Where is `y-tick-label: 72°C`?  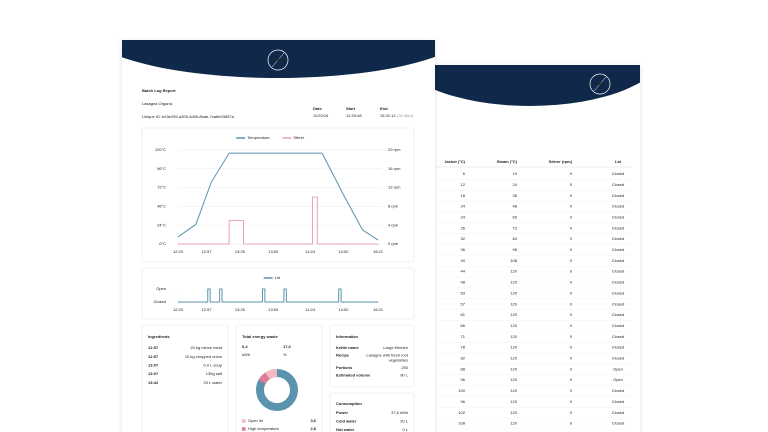 y-tick-label: 72°C is located at coordinates (161, 187).